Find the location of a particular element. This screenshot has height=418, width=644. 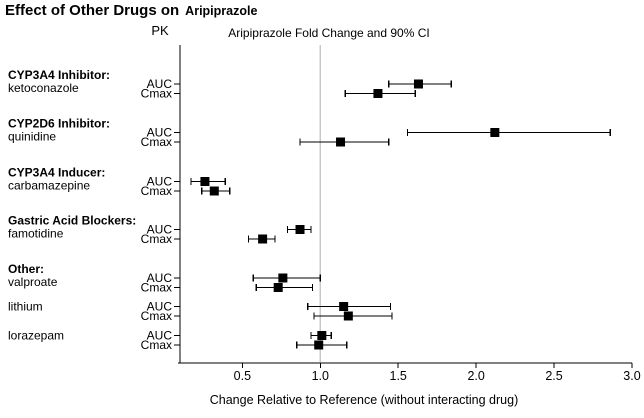

drug-label: ketoconazole is located at coordinates (43, 88).